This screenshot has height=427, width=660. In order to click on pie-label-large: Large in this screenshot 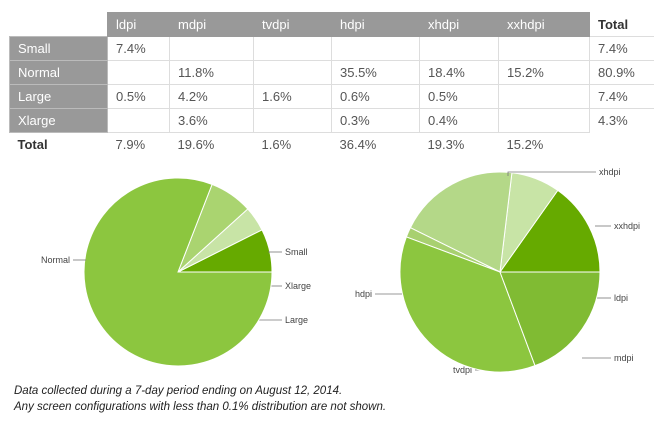, I will do `click(296, 320)`.